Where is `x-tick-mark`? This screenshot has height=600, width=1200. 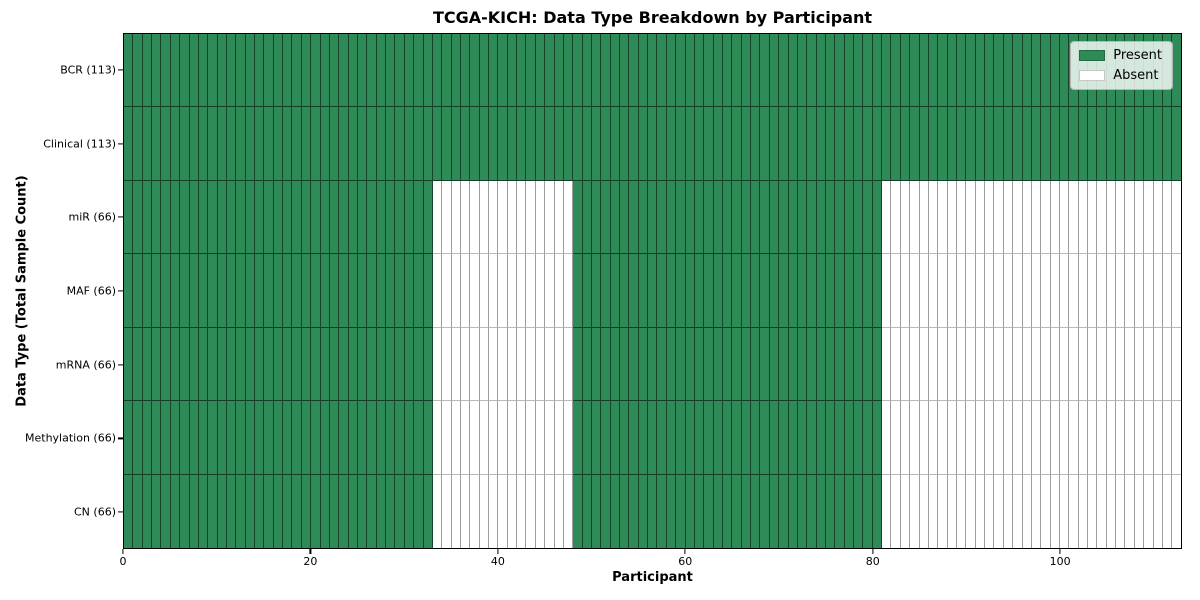
x-tick-mark is located at coordinates (310, 551).